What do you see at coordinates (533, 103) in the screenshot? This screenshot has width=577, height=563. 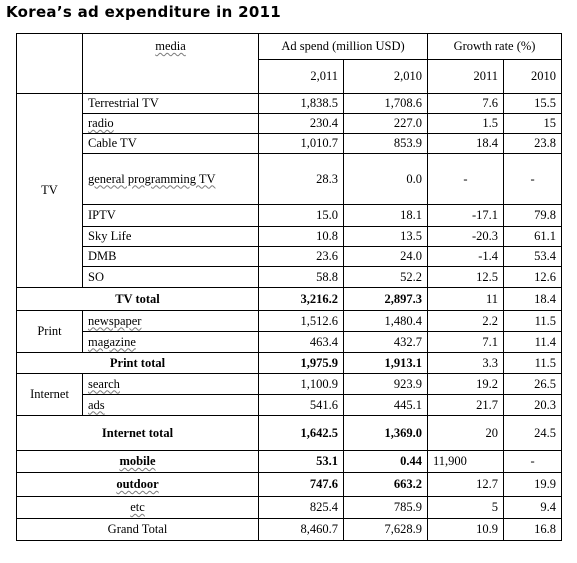 I see `cell-growth-2010: 15.5` at bounding box center [533, 103].